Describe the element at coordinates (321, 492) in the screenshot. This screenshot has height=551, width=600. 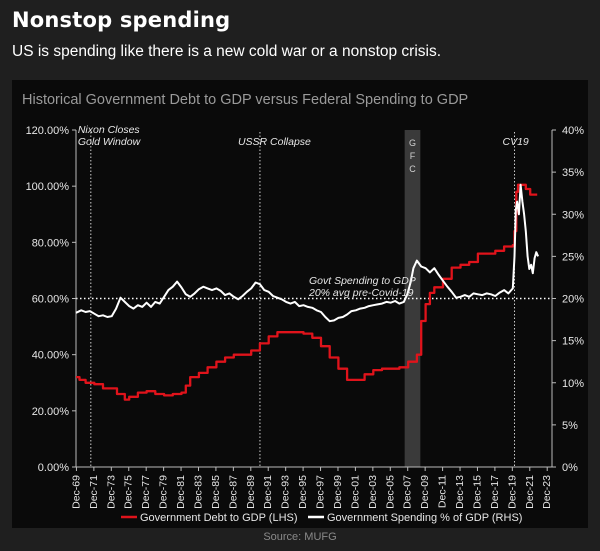
I see `x-tick-label: Dec-97` at that location.